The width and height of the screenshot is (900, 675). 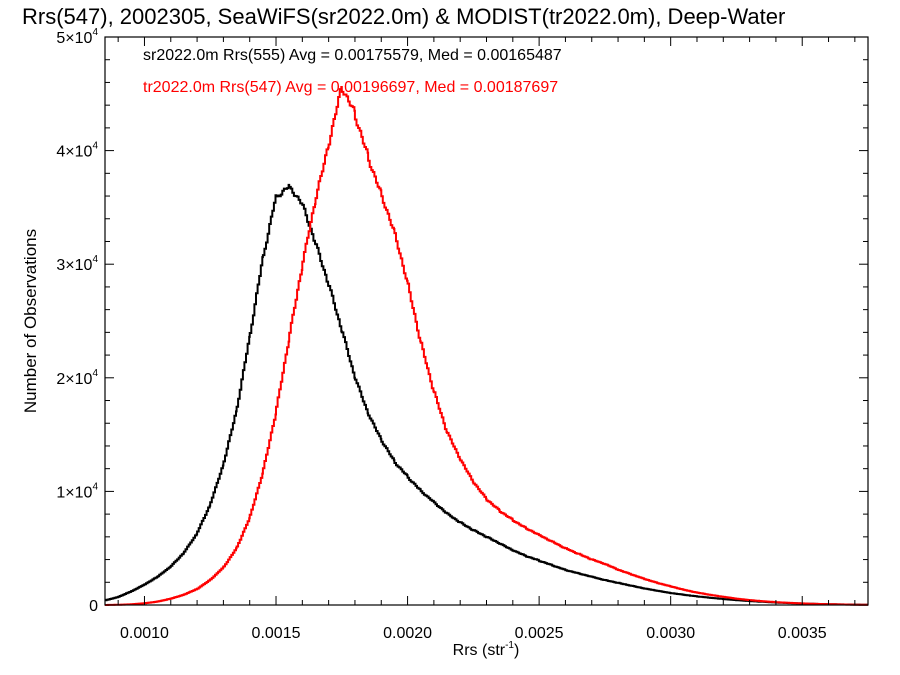 I want to click on x-tick-label: 0.0030, so click(x=670, y=633).